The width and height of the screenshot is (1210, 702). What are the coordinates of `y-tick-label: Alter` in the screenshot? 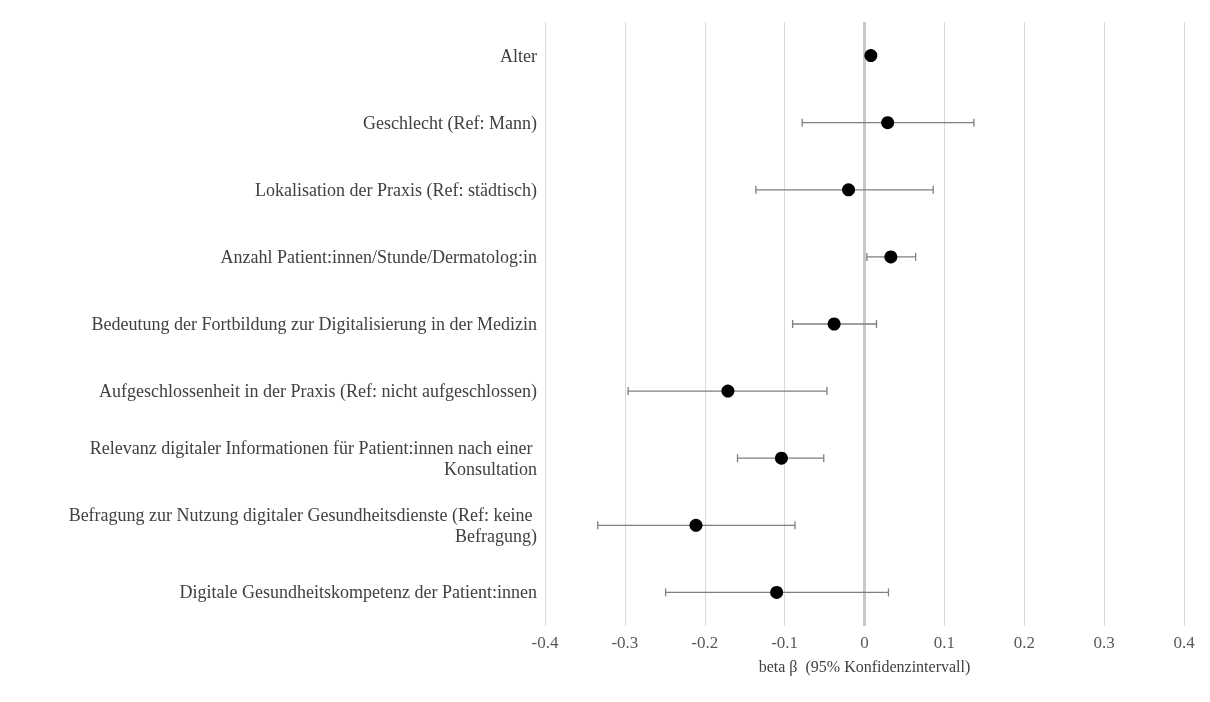 It's located at (519, 55).